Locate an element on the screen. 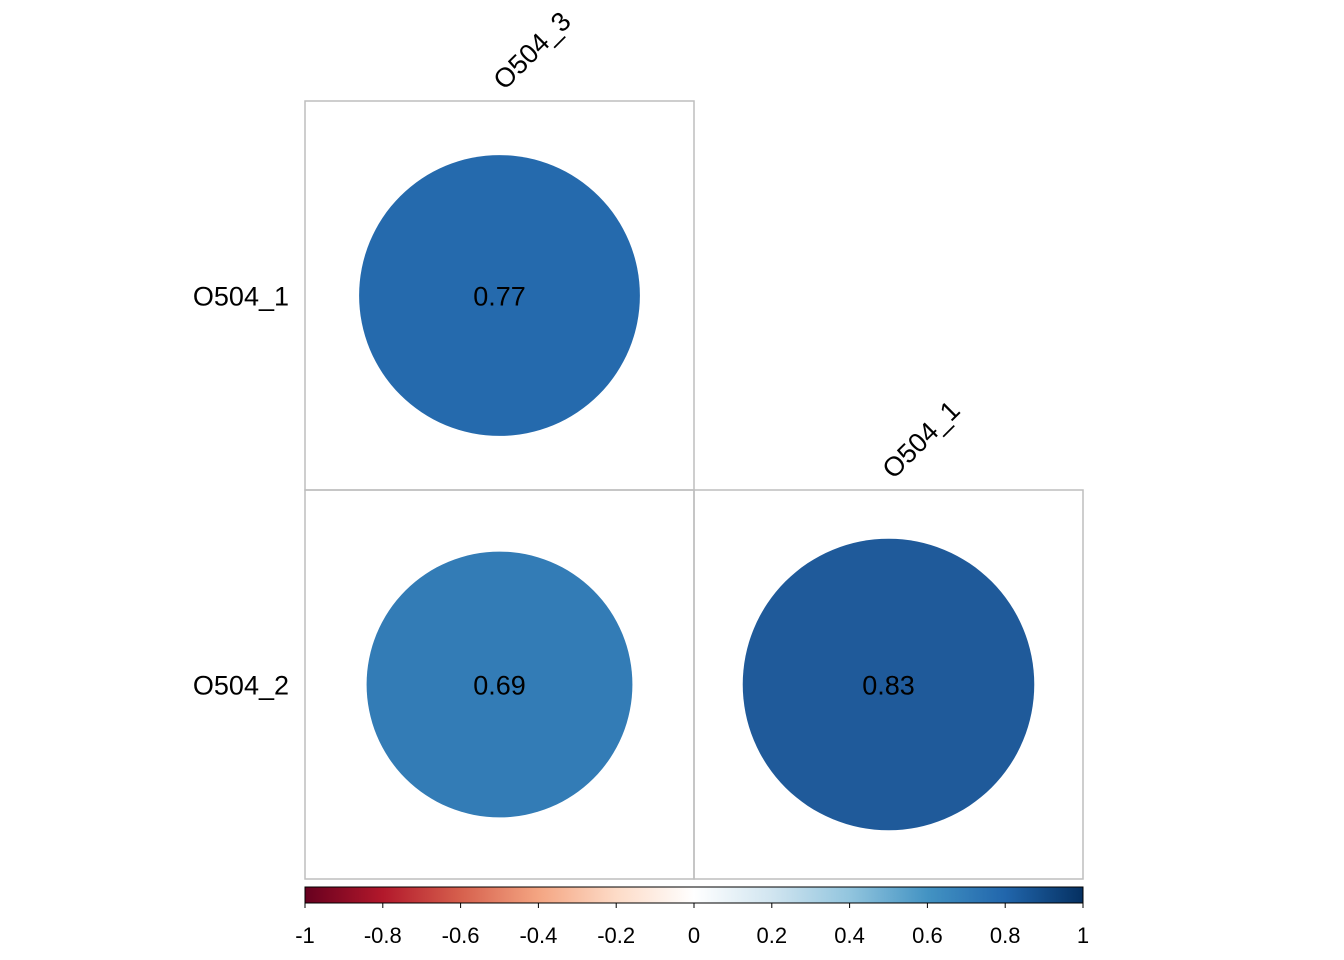 The width and height of the screenshot is (1344, 960). colorbar-gradient is located at coordinates (694, 895).